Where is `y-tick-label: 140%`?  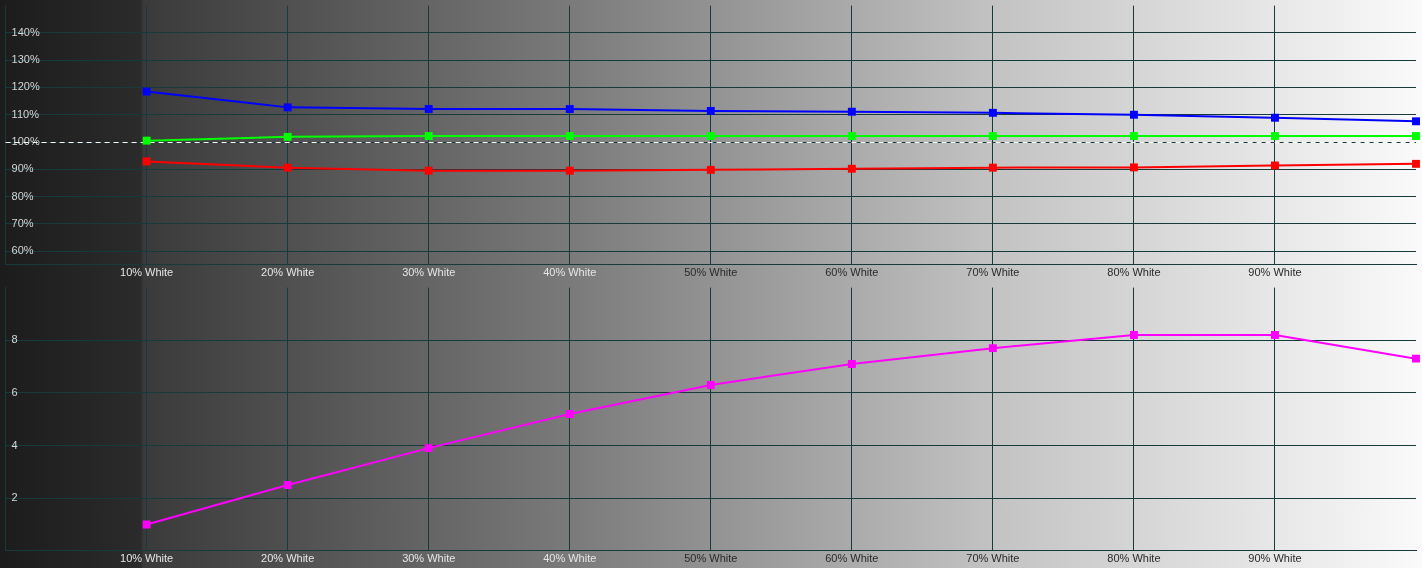 y-tick-label: 140% is located at coordinates (25, 31).